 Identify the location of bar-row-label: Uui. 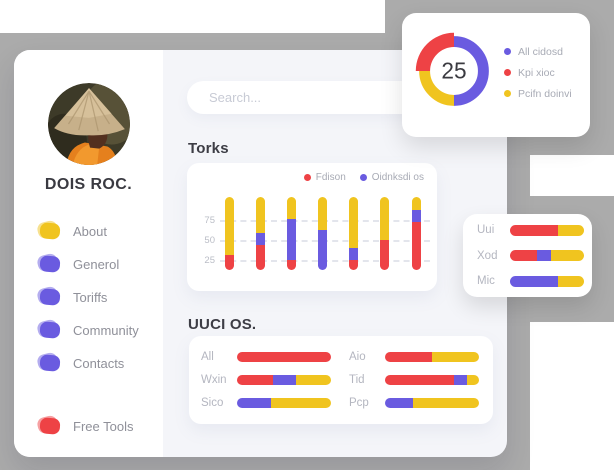
(486, 230).